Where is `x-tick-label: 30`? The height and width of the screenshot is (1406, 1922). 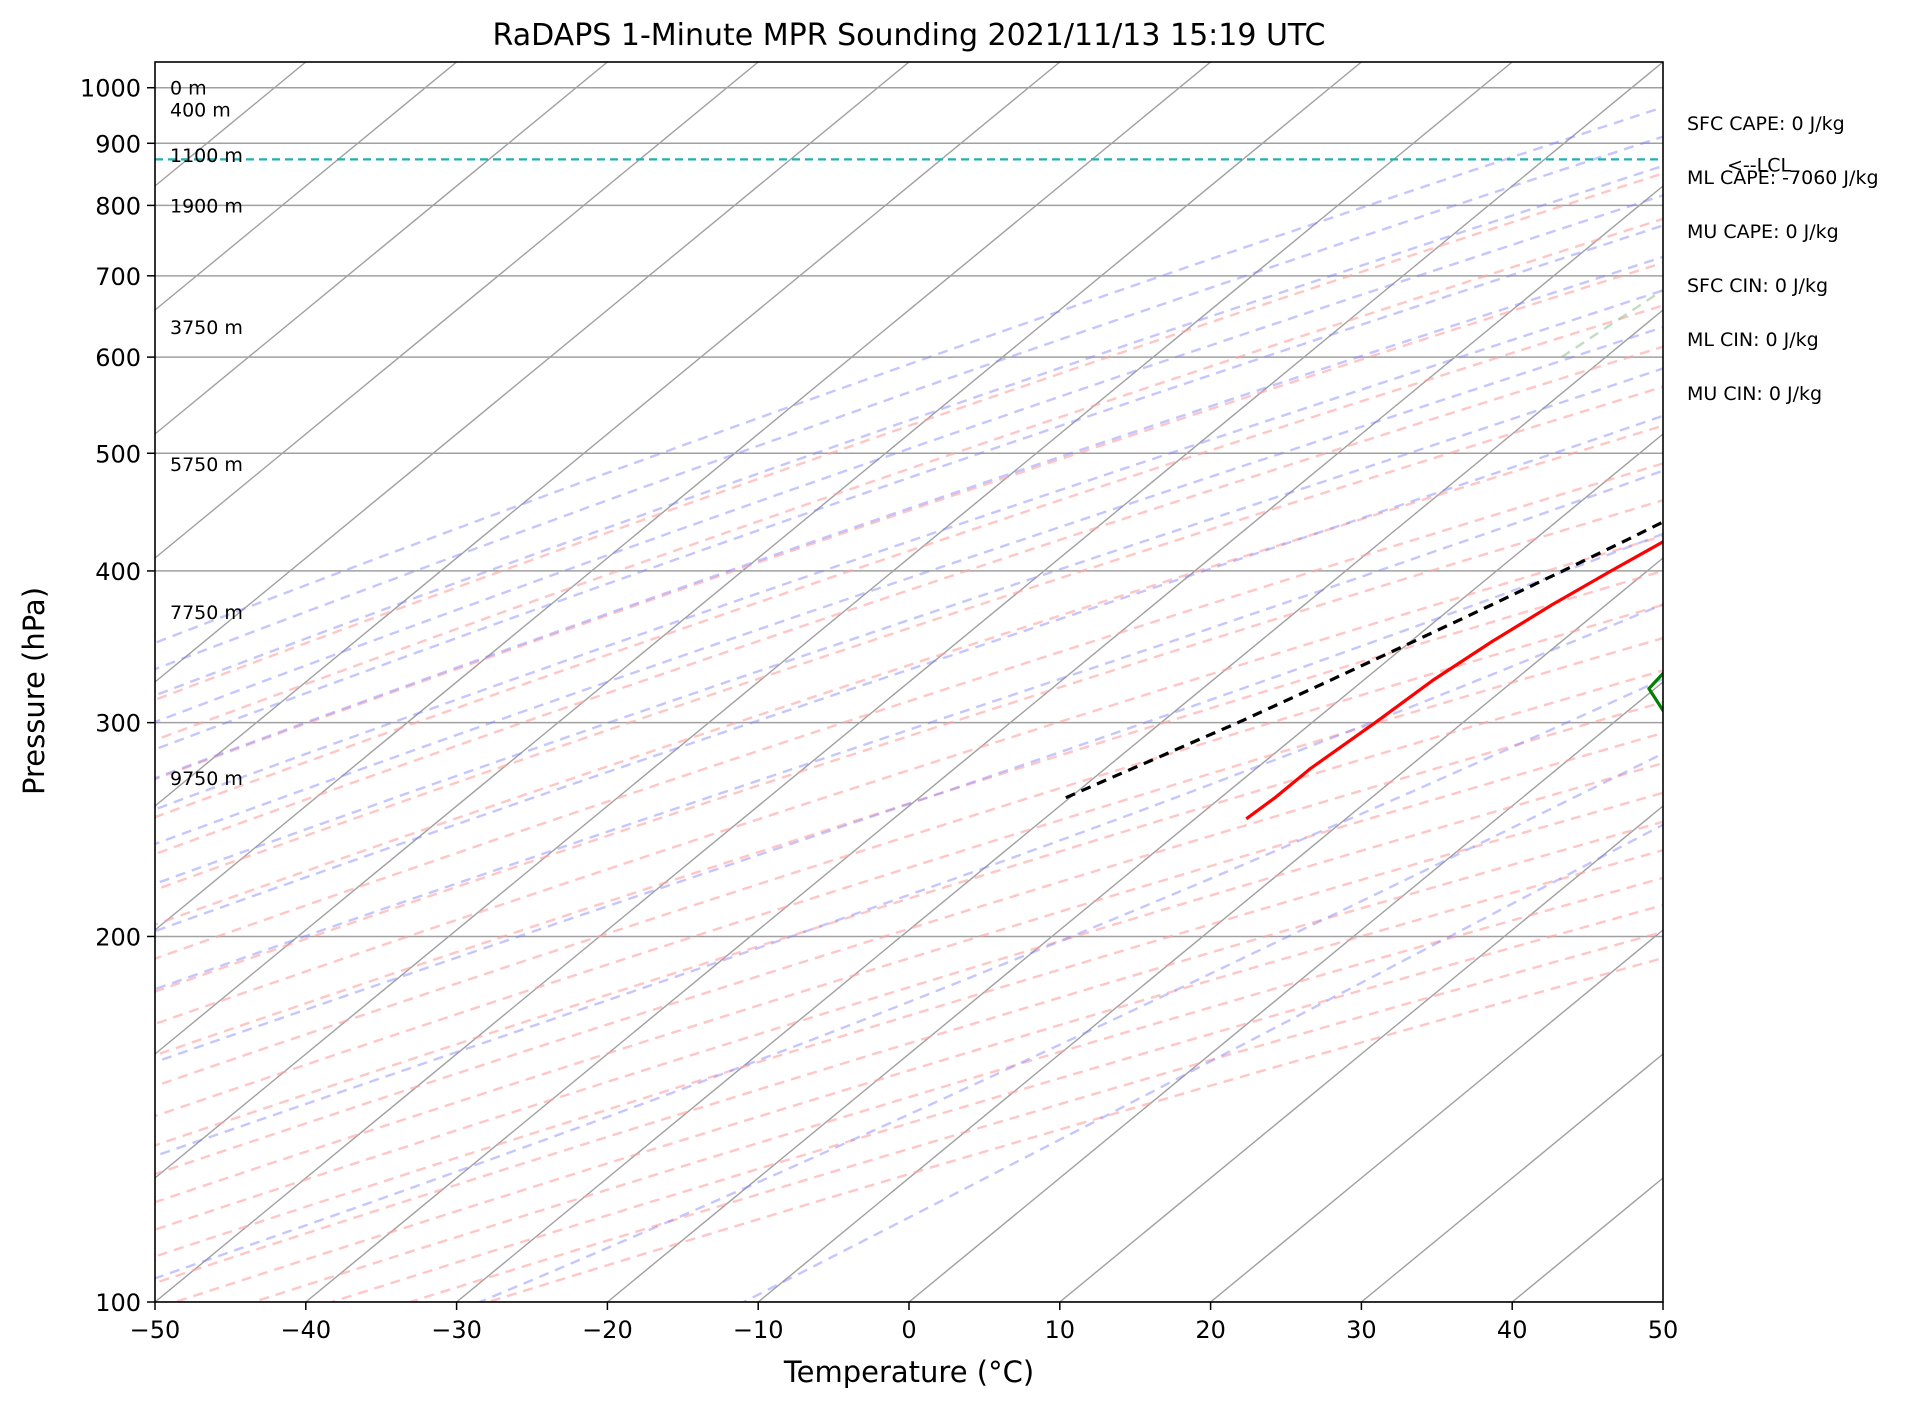 x-tick-label: 30 is located at coordinates (1361, 1330).